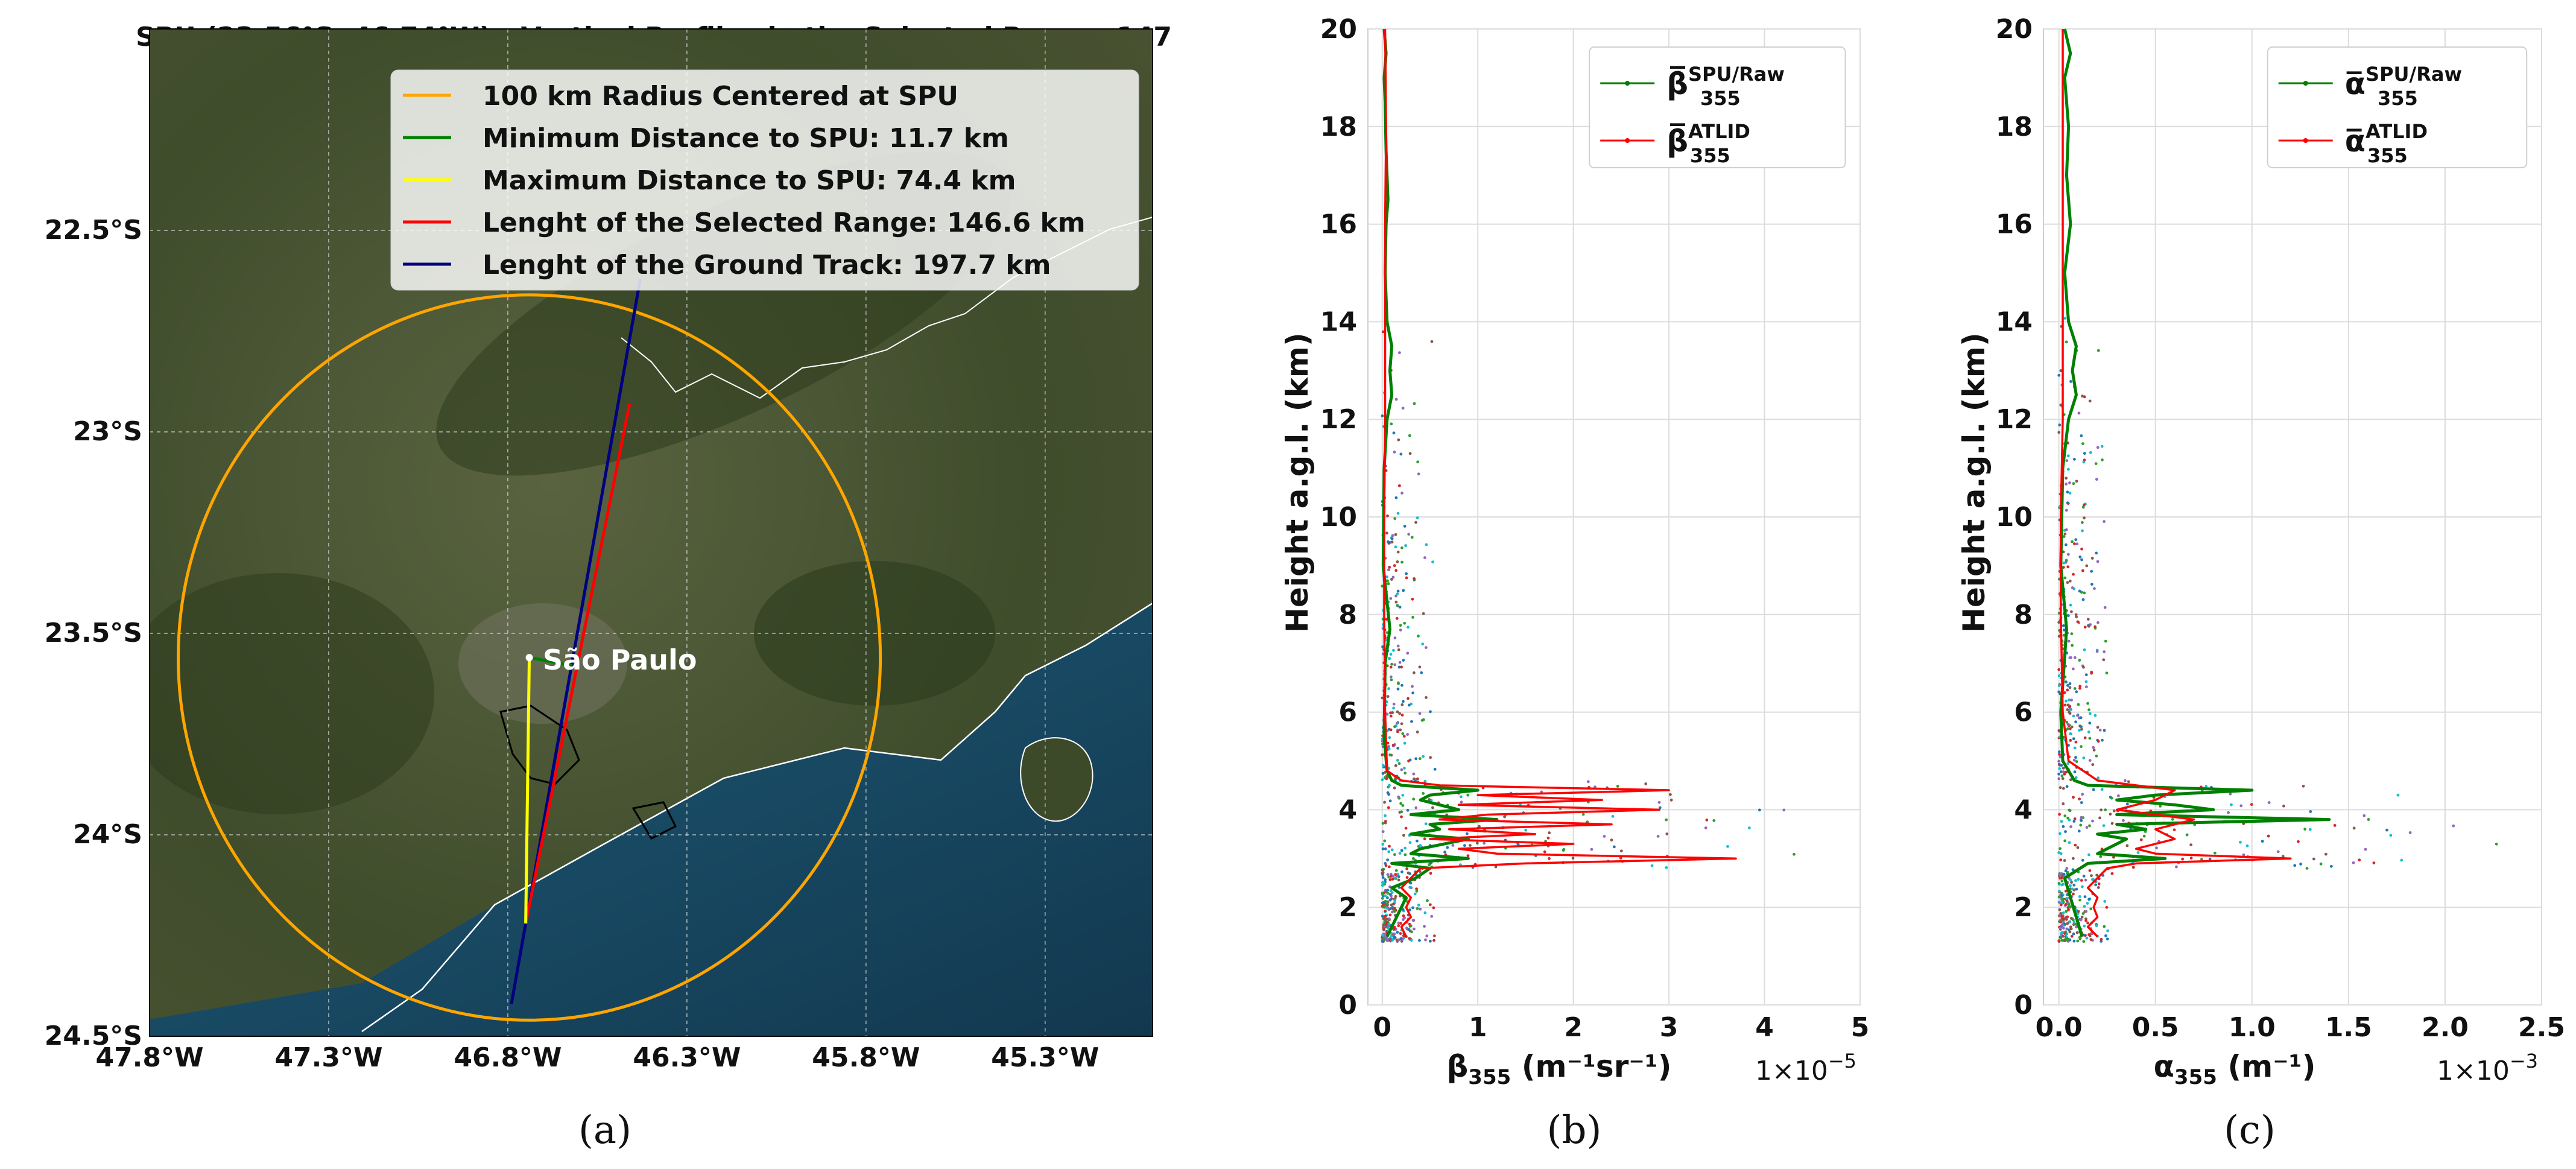 The height and width of the screenshot is (1169, 2576). Describe the element at coordinates (2397, 107) in the screenshot. I see `plot-c-legend: α̅SPU/Raw 355 α̅ATLID 355` at that location.